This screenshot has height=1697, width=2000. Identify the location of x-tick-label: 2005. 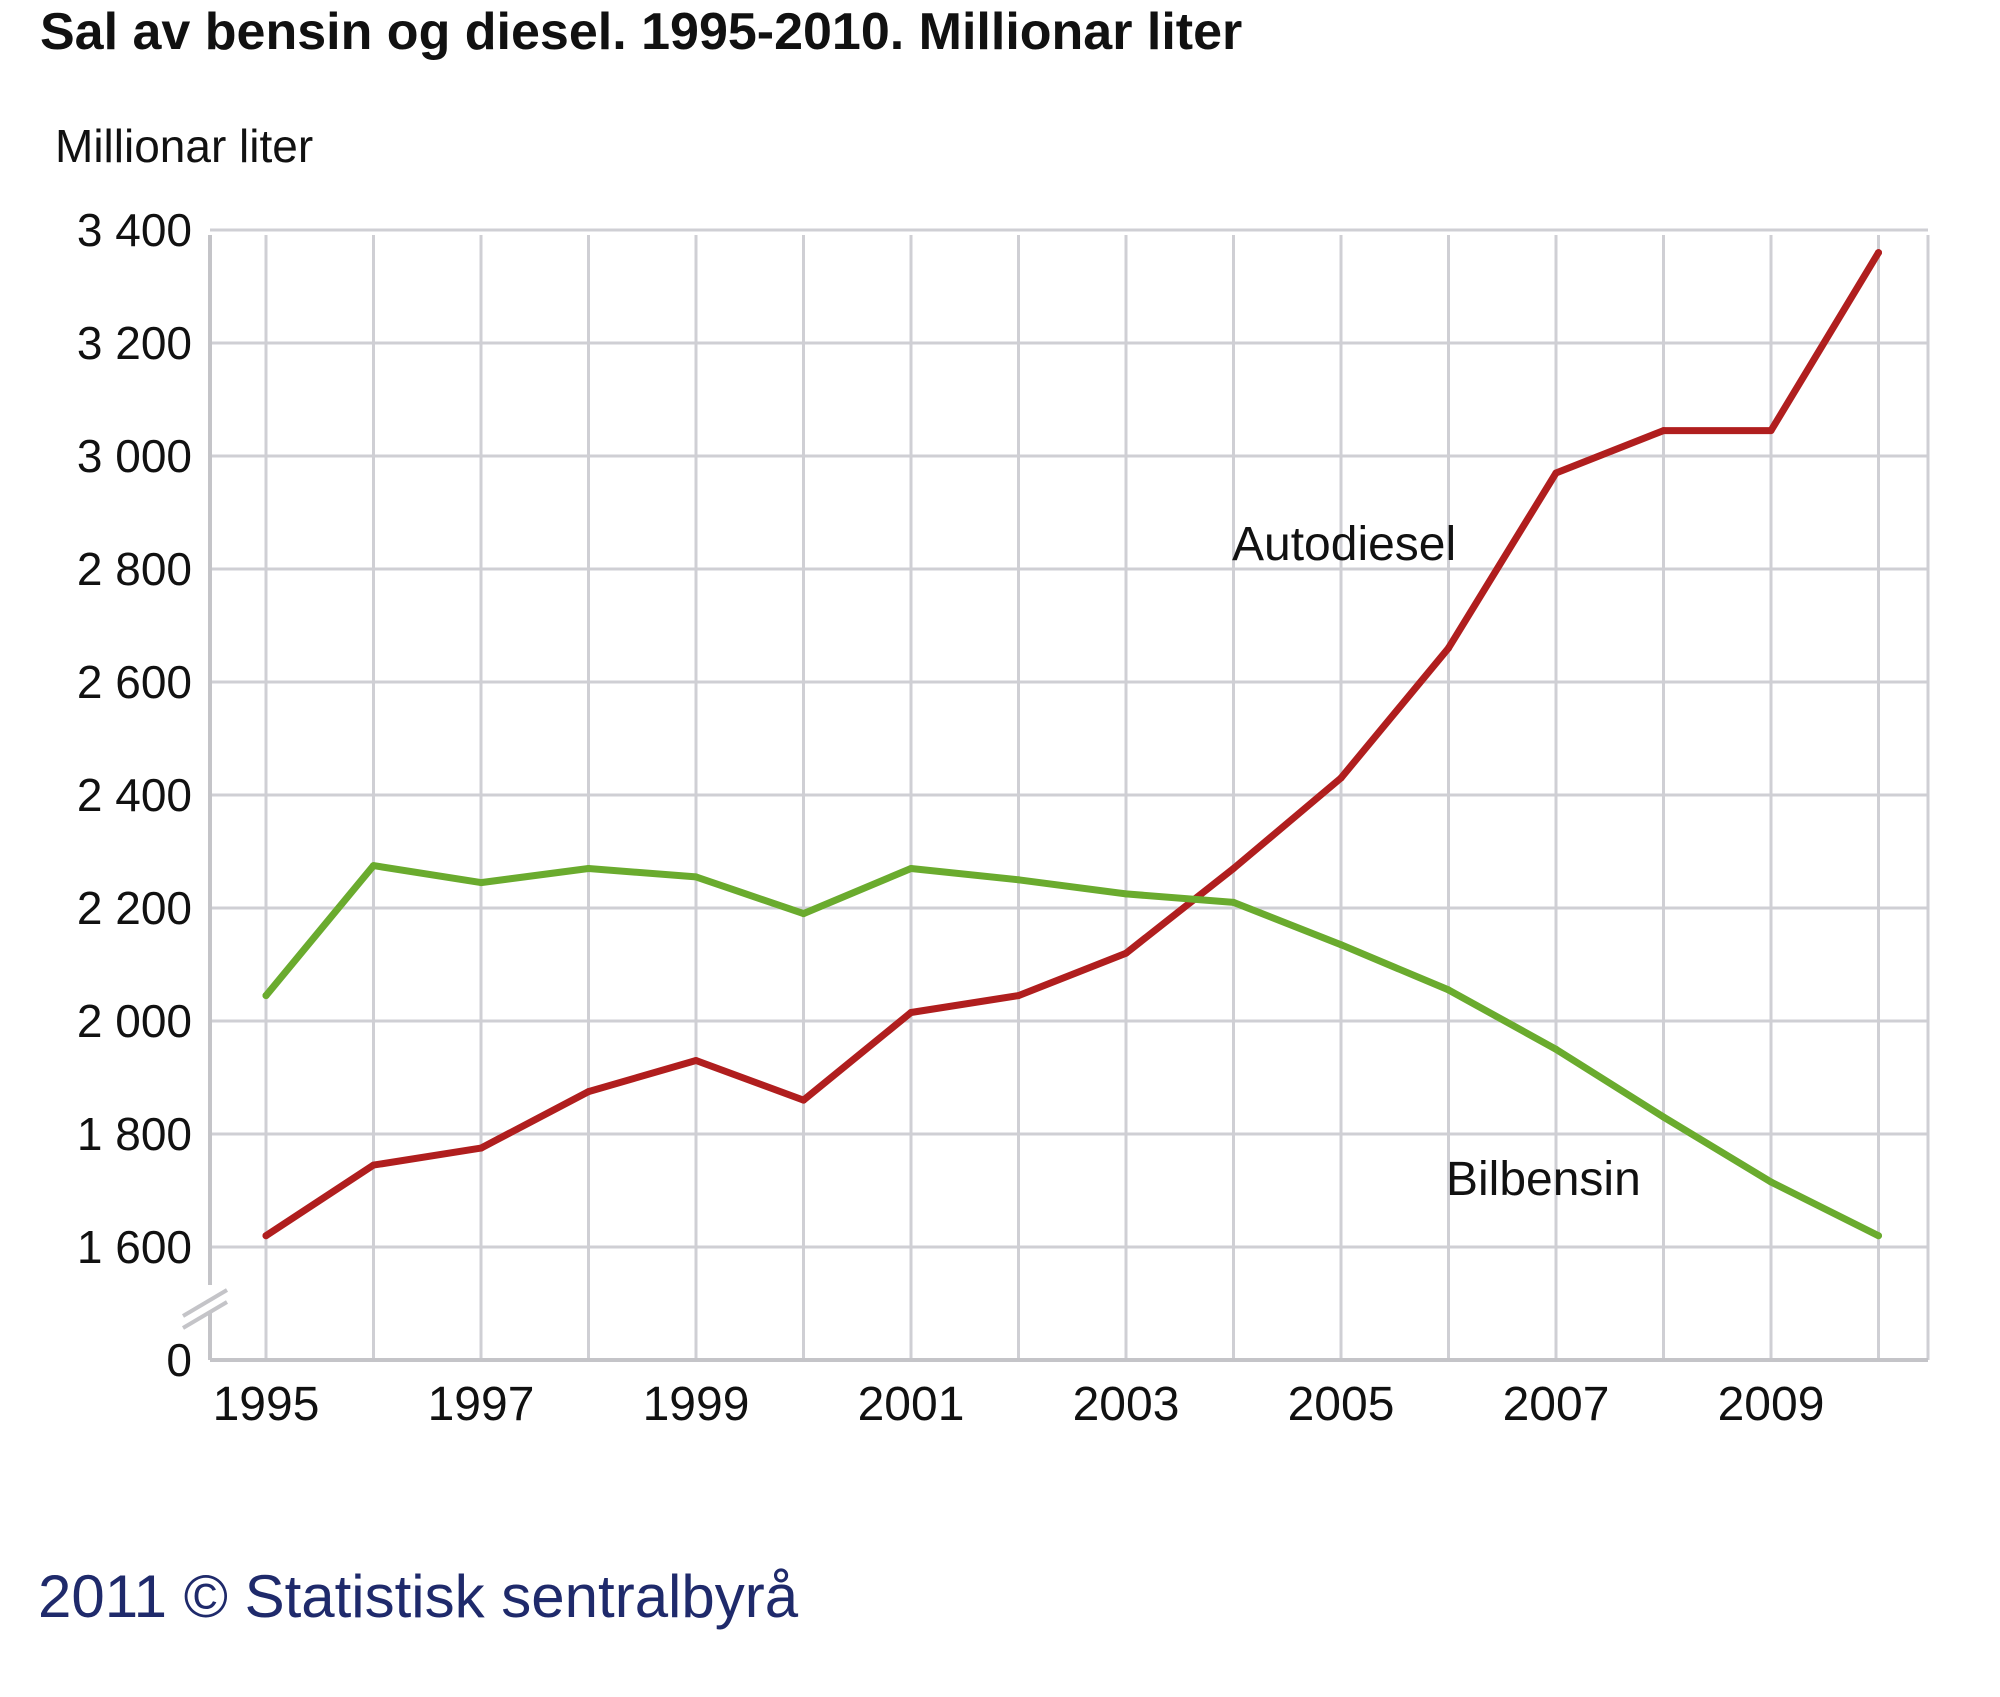
(1341, 1404).